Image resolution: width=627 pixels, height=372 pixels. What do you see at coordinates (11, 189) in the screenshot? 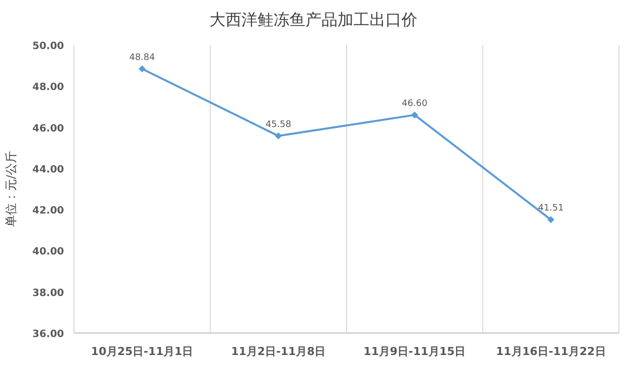
I see `y-axis-title: 单位：元/公斤` at bounding box center [11, 189].